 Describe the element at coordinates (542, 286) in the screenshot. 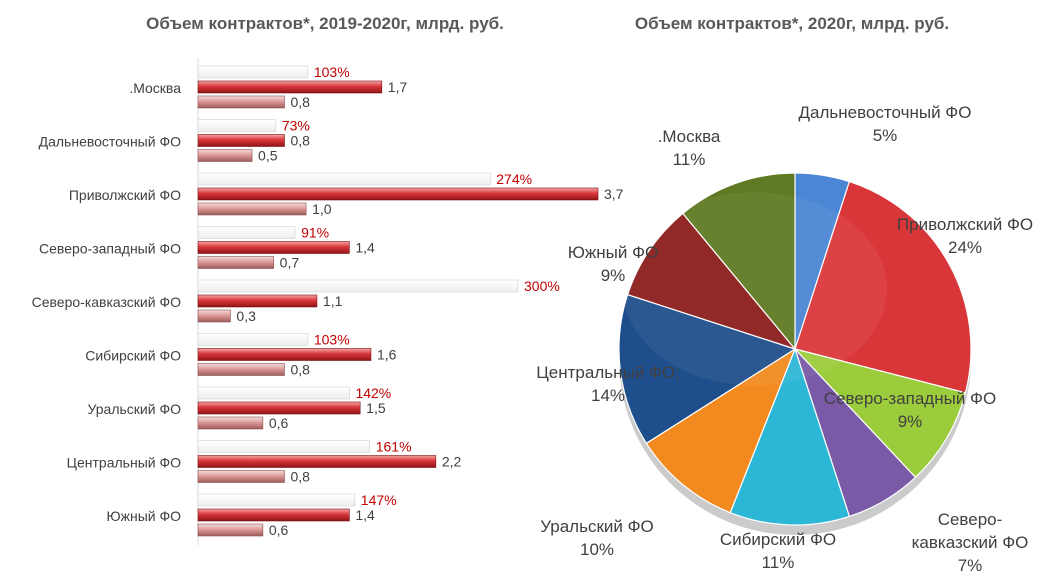

I see `bar-percent-label: 300%` at that location.